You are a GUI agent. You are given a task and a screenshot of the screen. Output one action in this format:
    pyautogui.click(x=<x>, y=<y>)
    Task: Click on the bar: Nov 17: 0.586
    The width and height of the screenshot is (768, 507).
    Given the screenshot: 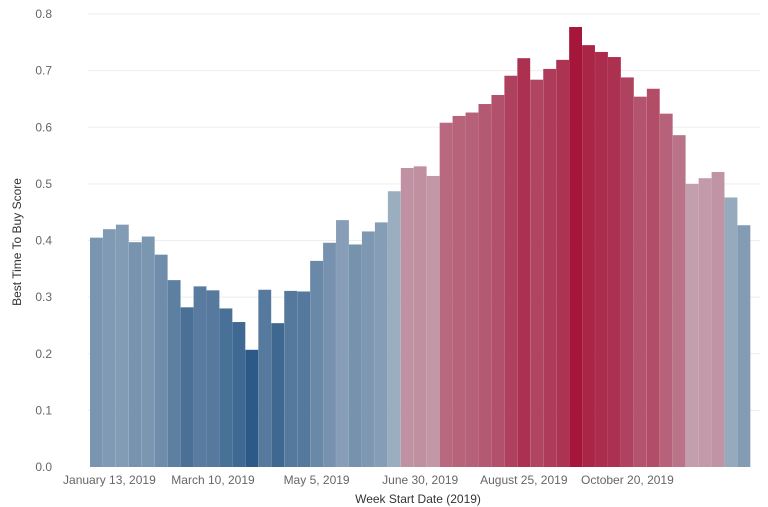 What is the action you would take?
    pyautogui.click(x=679, y=301)
    